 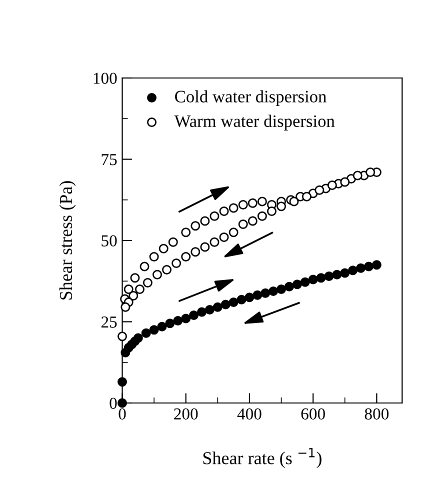 What do you see at coordinates (254, 122) in the screenshot?
I see `legend-label: Warm water dispersion` at bounding box center [254, 122].